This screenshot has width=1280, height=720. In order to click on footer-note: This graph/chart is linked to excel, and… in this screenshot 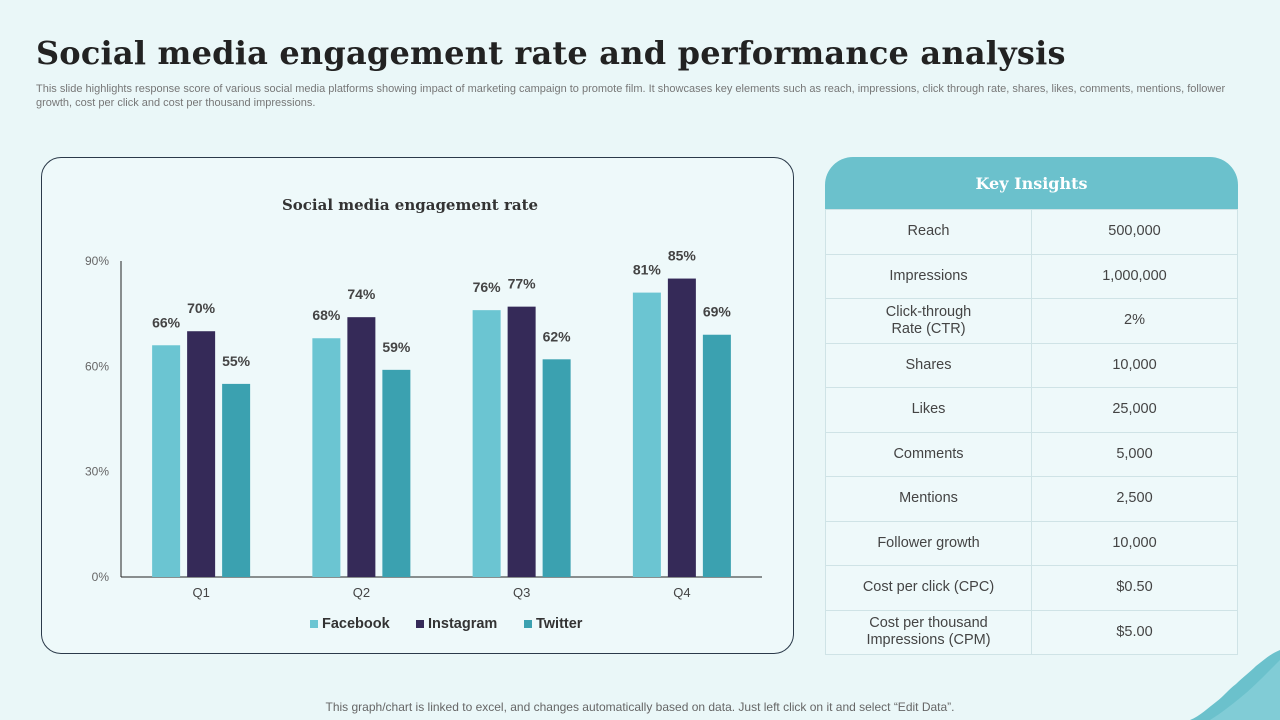, I will do `click(640, 707)`.